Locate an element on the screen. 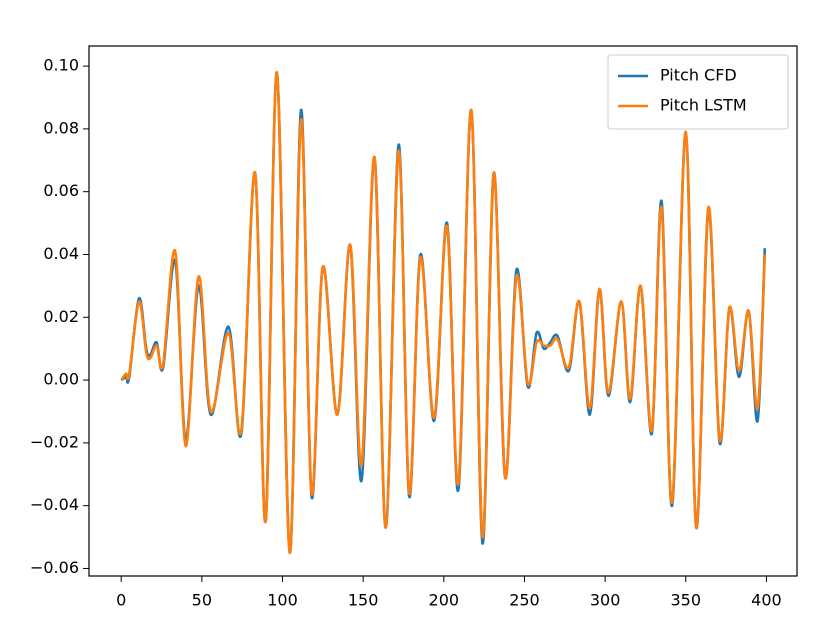  y-tick-label: 0.06 is located at coordinates (61, 190).